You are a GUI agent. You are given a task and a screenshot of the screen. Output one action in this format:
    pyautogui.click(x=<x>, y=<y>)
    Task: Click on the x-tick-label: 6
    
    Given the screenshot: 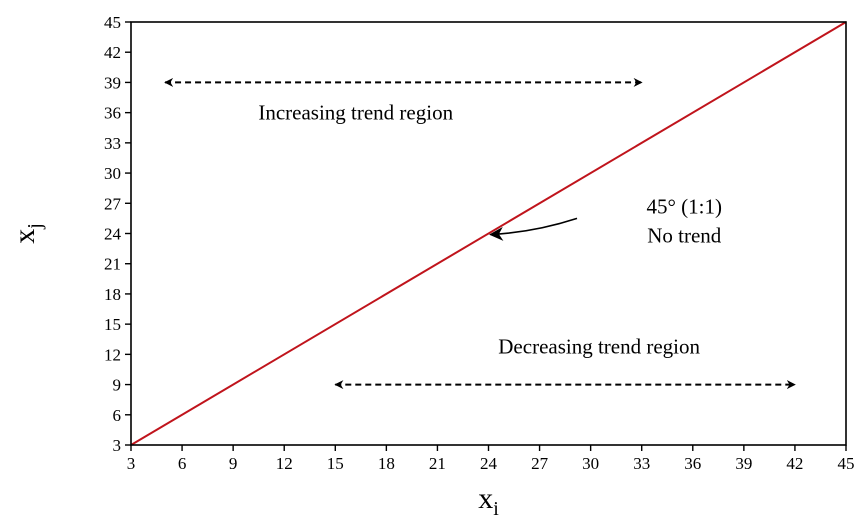 What is the action you would take?
    pyautogui.click(x=182, y=463)
    